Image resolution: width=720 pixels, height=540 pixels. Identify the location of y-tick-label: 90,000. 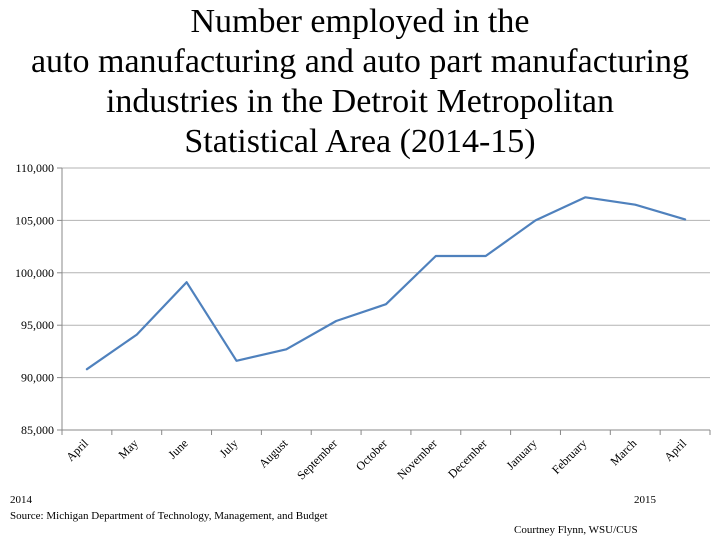
(37, 378).